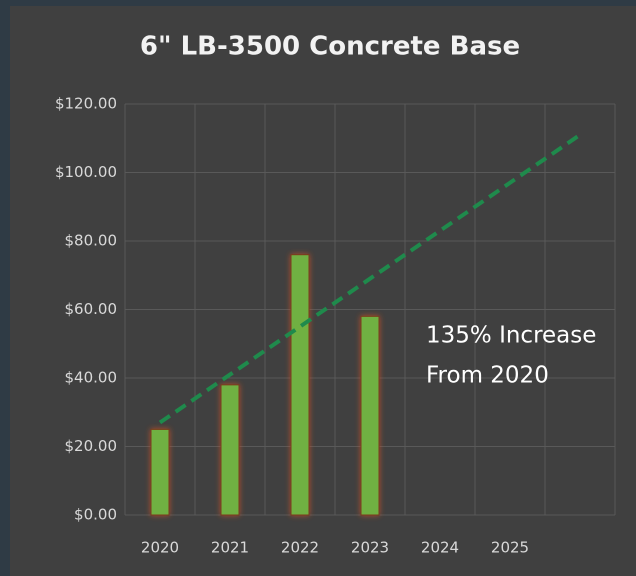 This screenshot has height=576, width=636. I want to click on y-tick-label: $20.00, so click(91, 446).